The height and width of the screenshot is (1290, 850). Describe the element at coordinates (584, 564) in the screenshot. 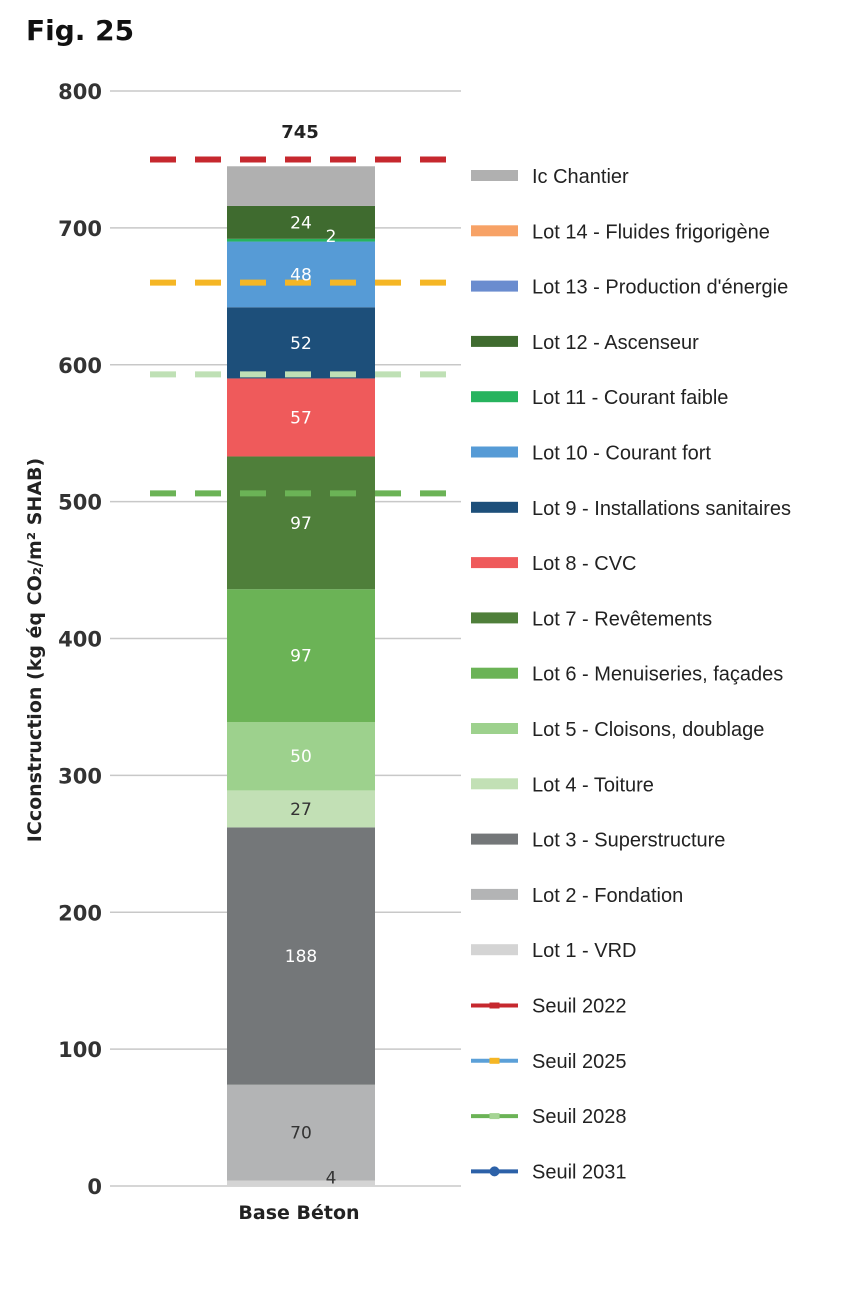

I see `legend-label: Lot 8 - CVC` at that location.